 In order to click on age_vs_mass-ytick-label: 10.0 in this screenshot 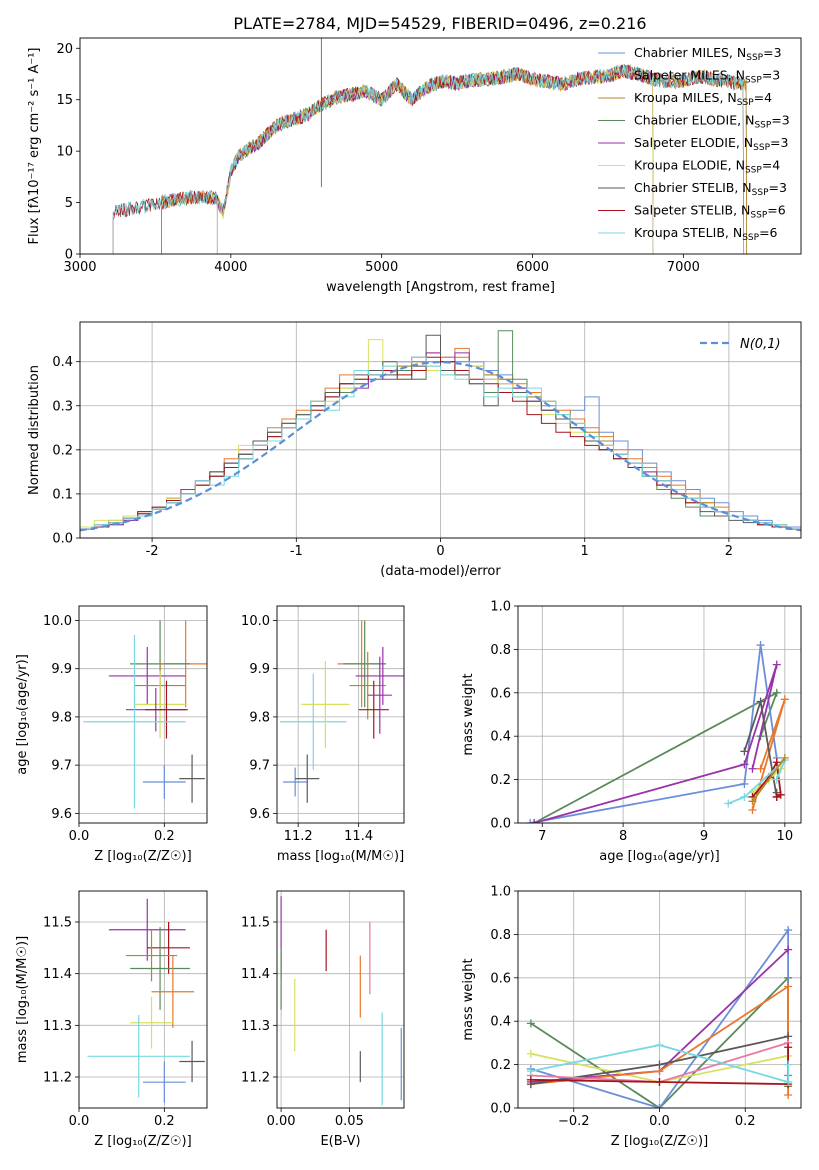, I will do `click(255, 621)`.